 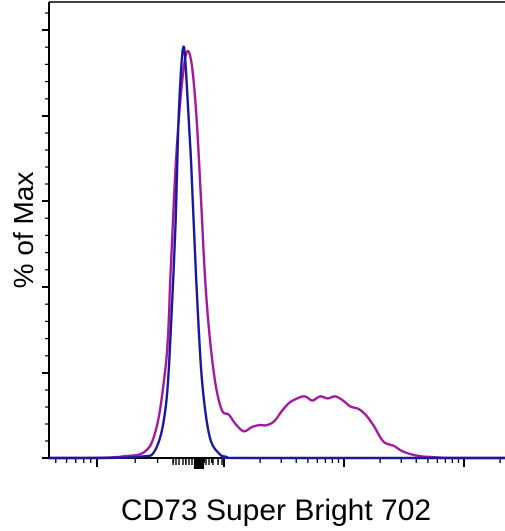 What do you see at coordinates (276, 510) in the screenshot?
I see `x-axis-label: CD73 Super Bright 702` at bounding box center [276, 510].